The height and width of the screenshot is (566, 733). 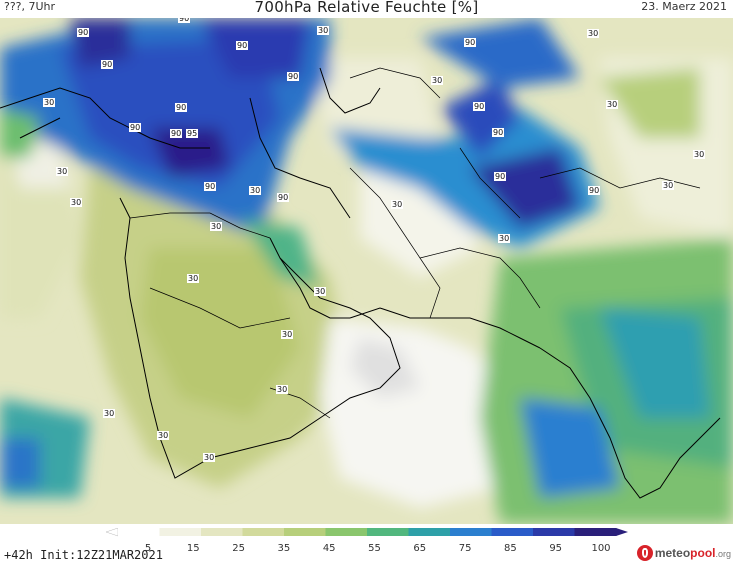 What do you see at coordinates (601, 548) in the screenshot?
I see `colorbar-tick-label: 100` at bounding box center [601, 548].